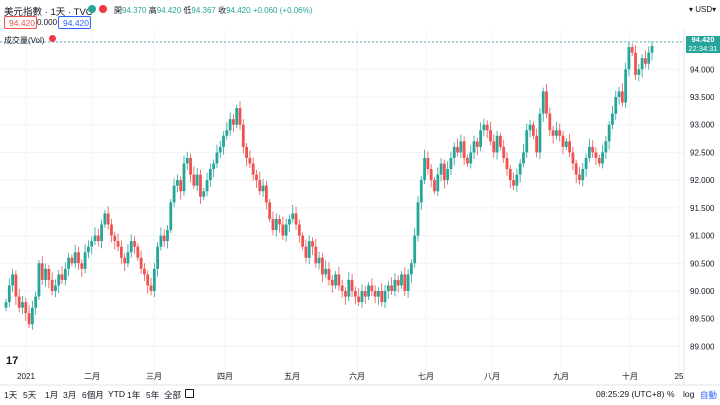 This screenshot has width=720, height=405. I want to click on range-button: 1天, so click(11, 395).